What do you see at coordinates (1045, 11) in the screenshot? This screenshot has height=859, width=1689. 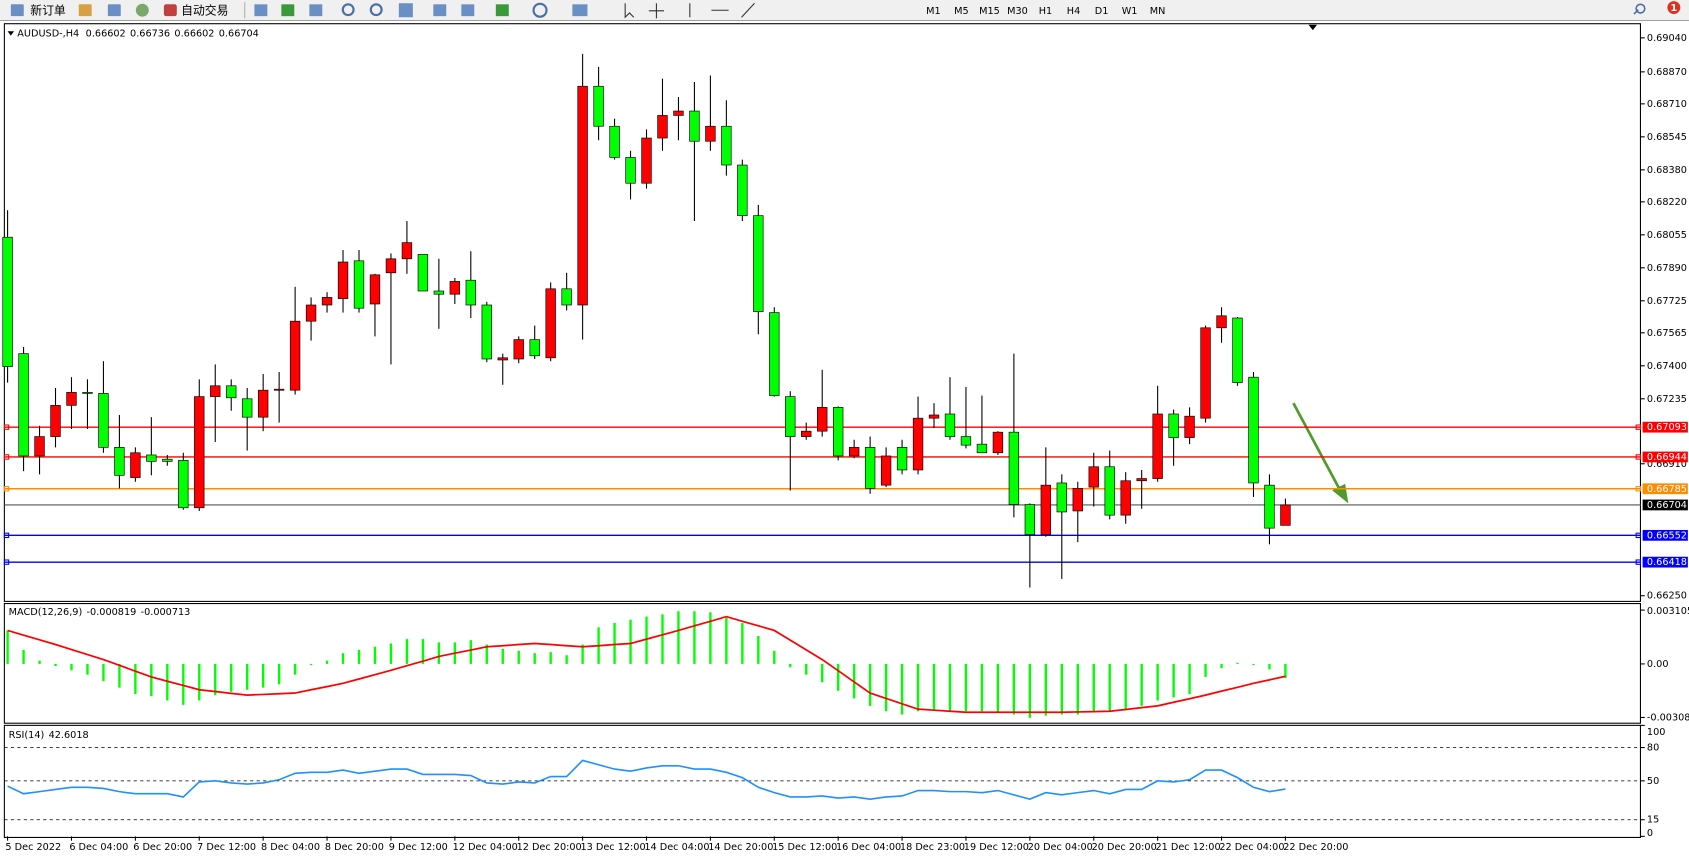 I see `timeframe-button: H1` at bounding box center [1045, 11].